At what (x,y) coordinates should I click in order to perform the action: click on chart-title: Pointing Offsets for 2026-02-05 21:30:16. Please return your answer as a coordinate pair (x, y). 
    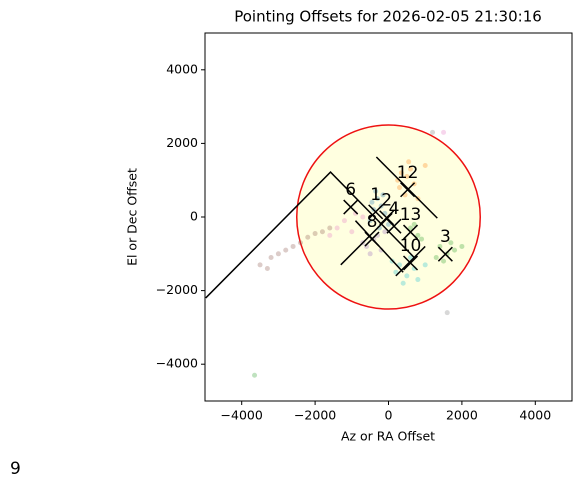
    Looking at the image, I should click on (388, 17).